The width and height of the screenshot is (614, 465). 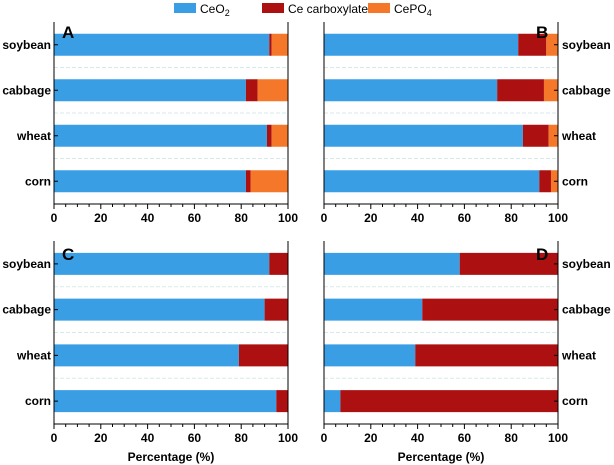 I want to click on legend-label-carbox: Ce carboxylates, so click(x=331, y=9).